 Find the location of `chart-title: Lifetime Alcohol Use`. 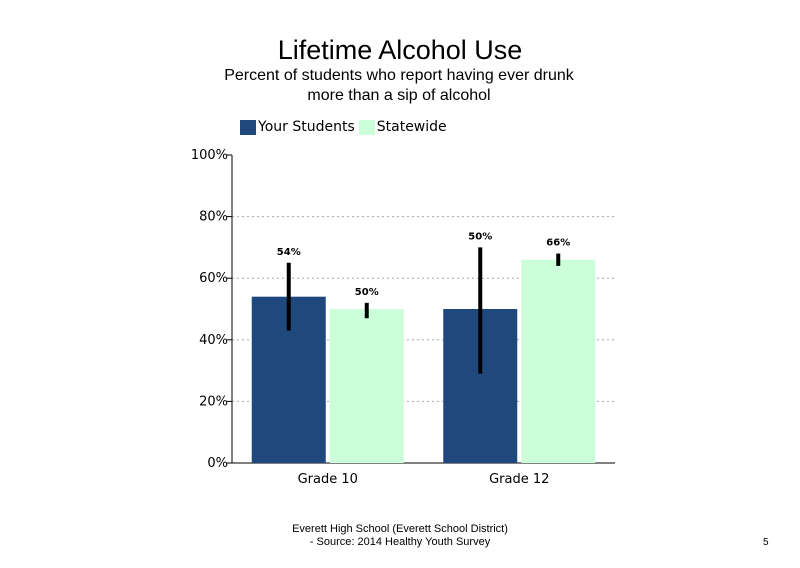

chart-title: Lifetime Alcohol Use is located at coordinates (400, 50).